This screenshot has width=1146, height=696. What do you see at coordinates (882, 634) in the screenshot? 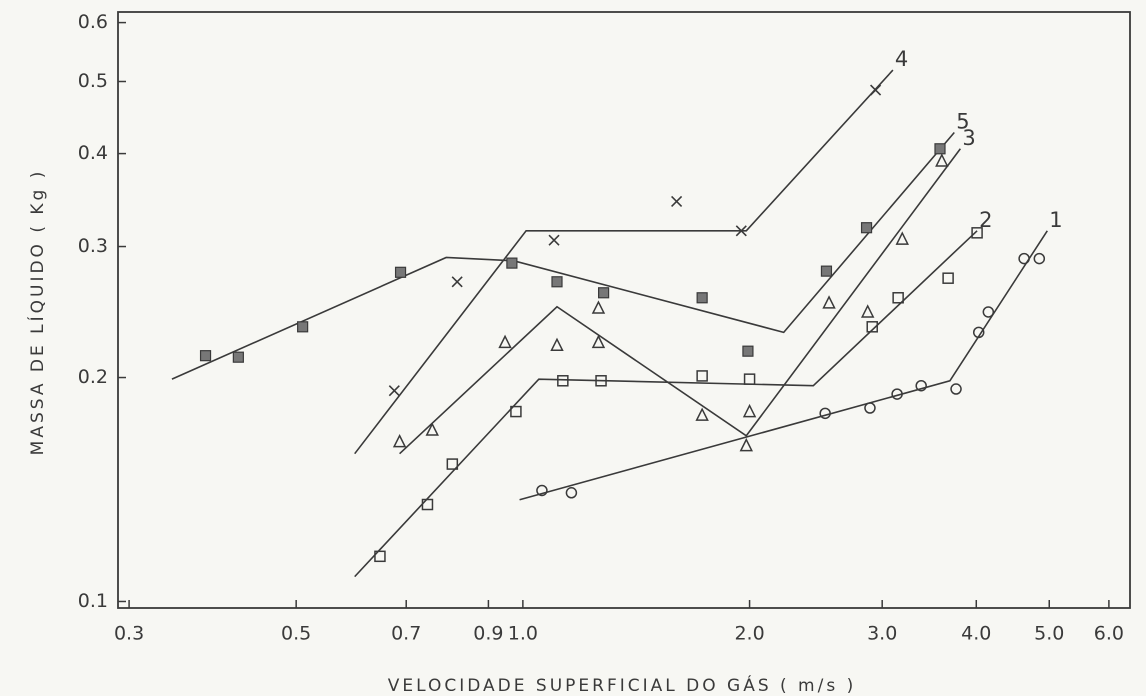
I see `x-tick-label: 3.0` at bounding box center [882, 634].